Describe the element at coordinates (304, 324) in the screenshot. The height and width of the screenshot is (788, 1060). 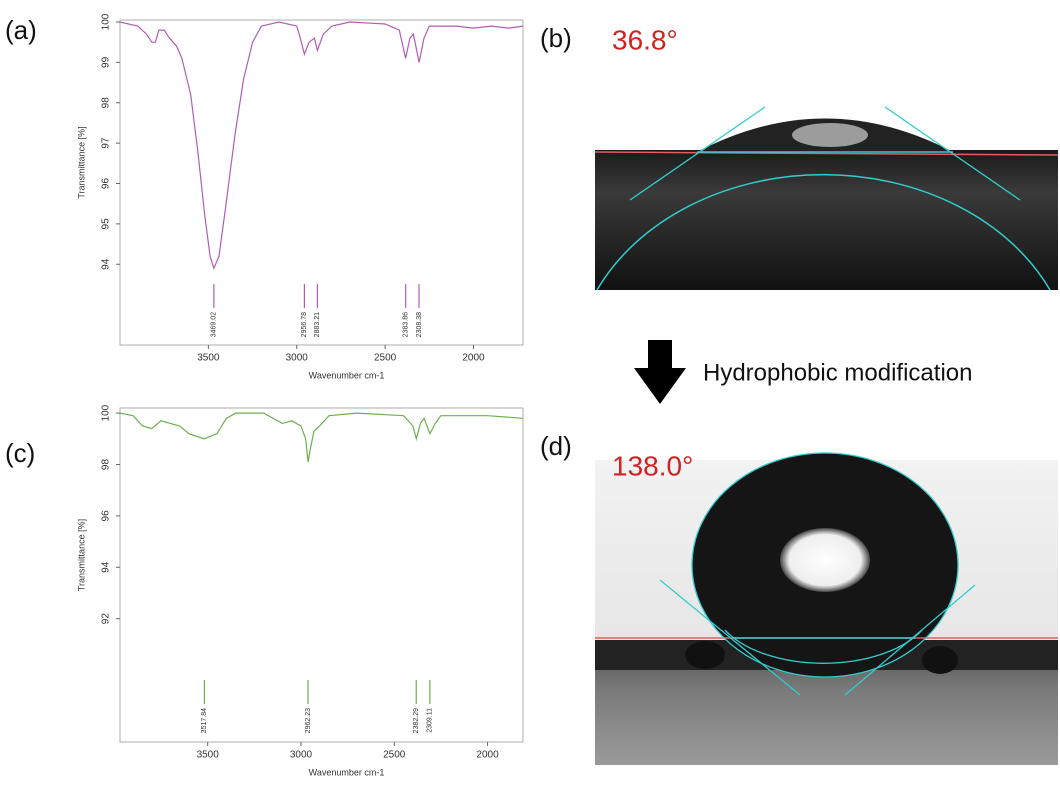
I see `peak-label: 2956.78` at that location.